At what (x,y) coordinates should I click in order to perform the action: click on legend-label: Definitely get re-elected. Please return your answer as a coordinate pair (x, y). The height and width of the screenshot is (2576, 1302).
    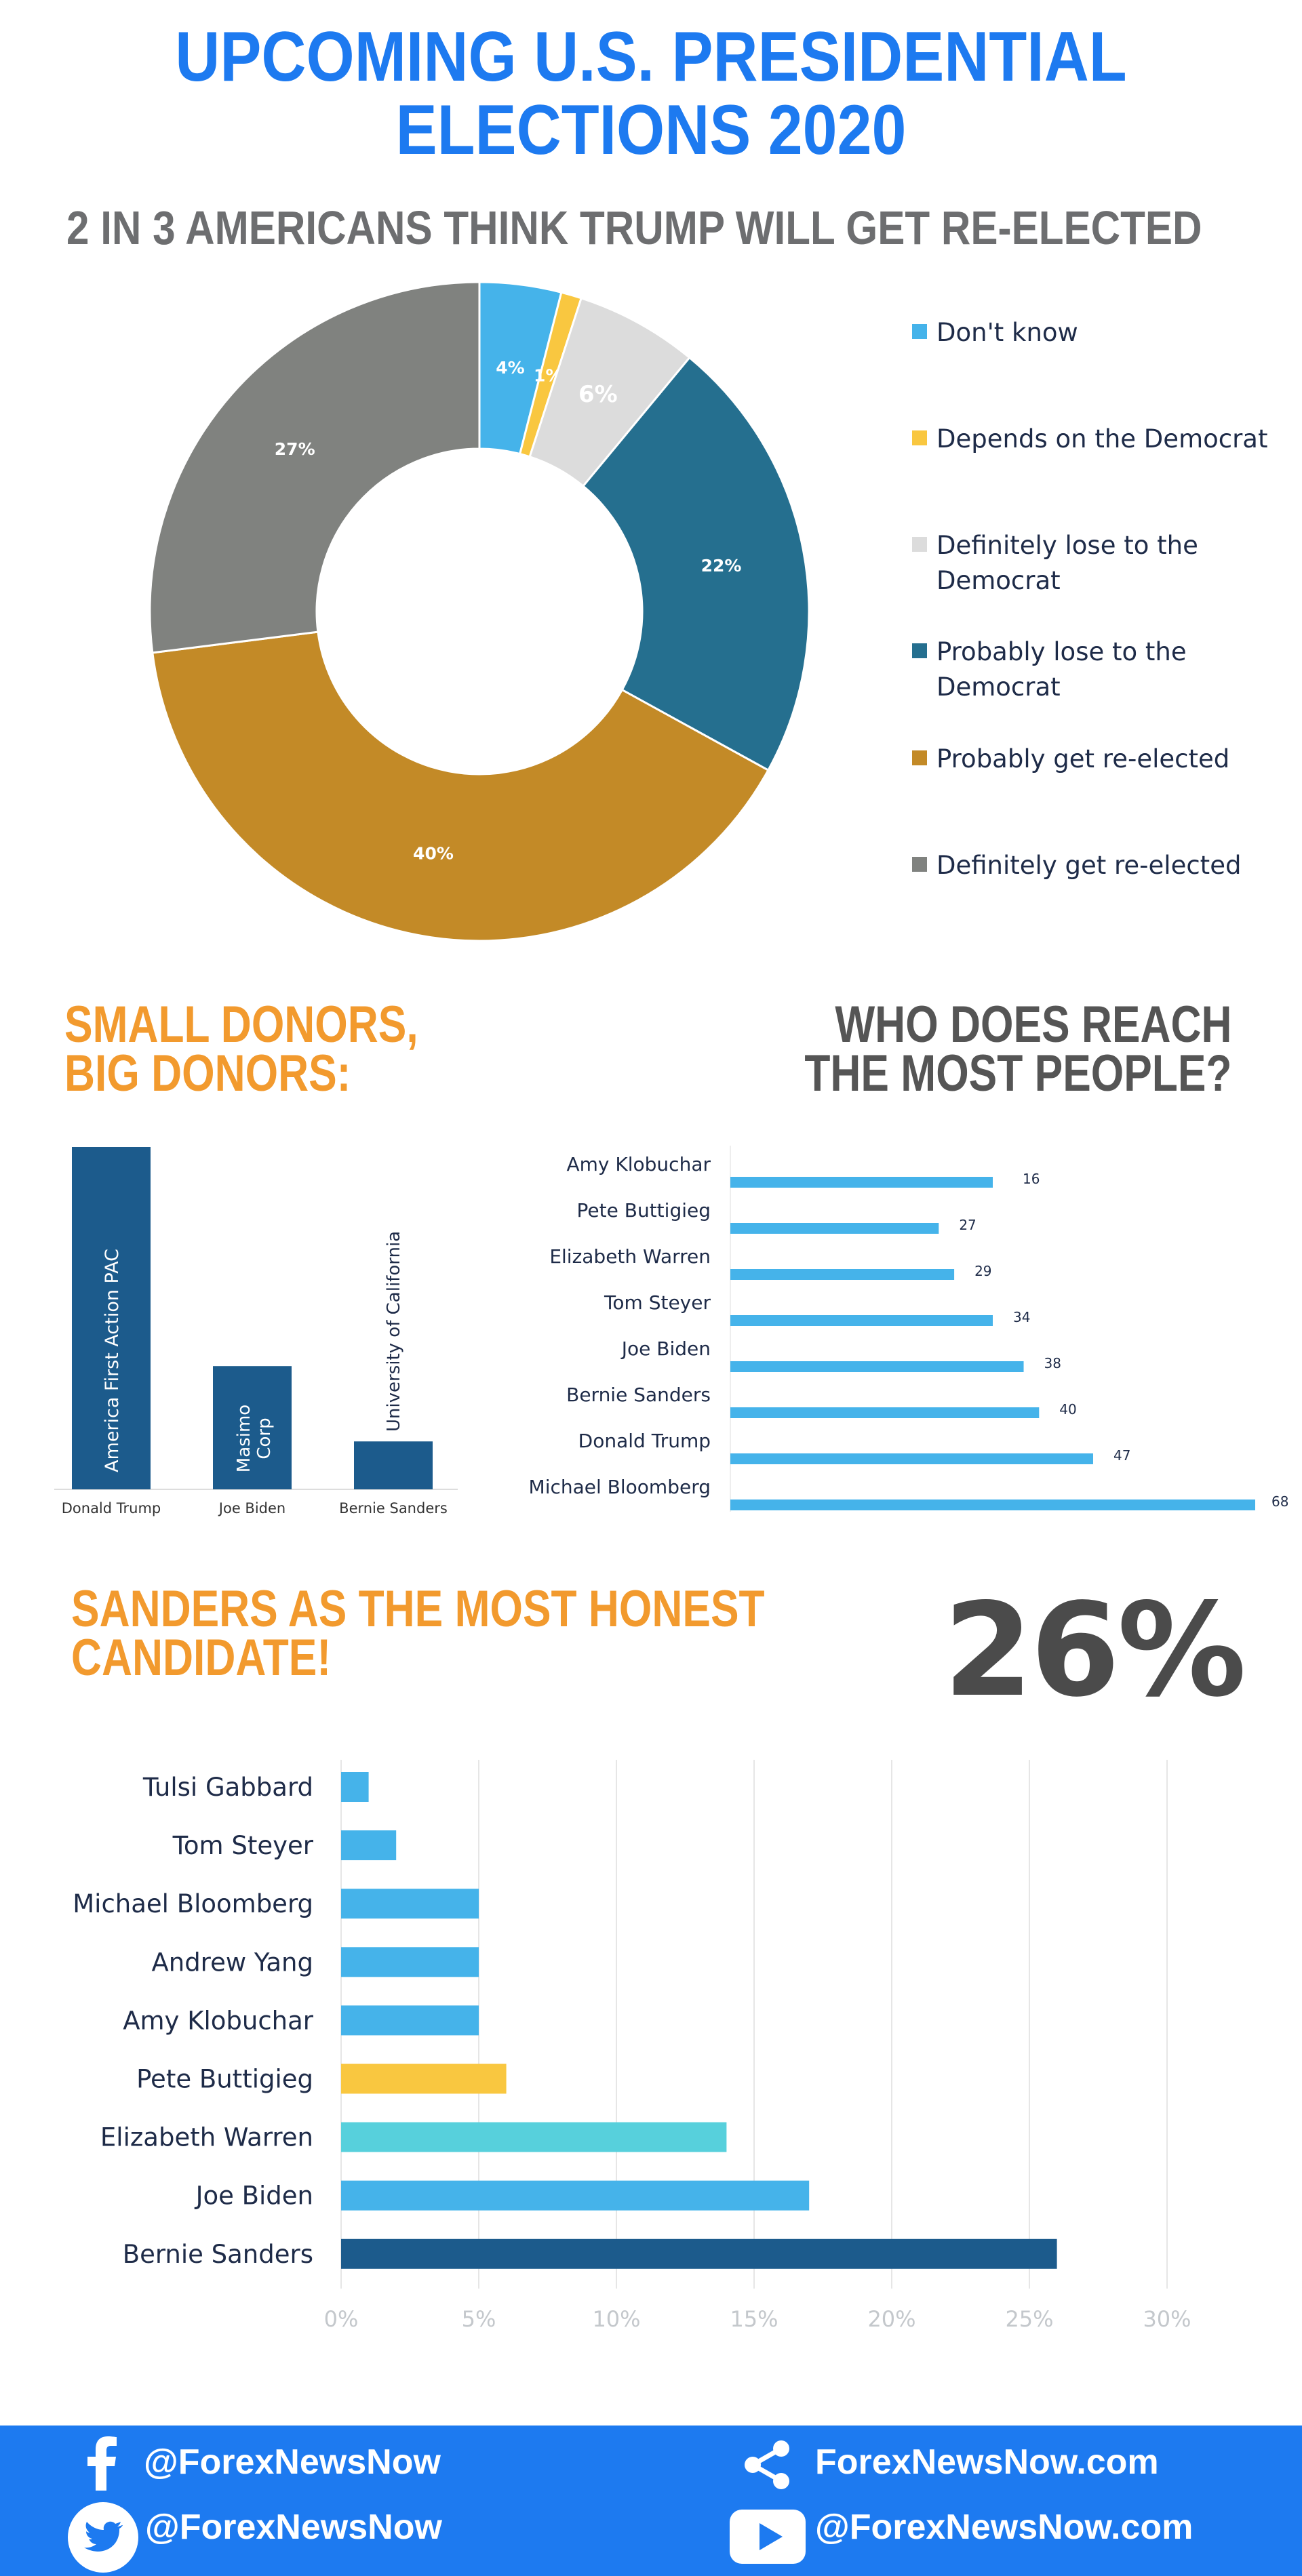
    Looking at the image, I should click on (1089, 865).